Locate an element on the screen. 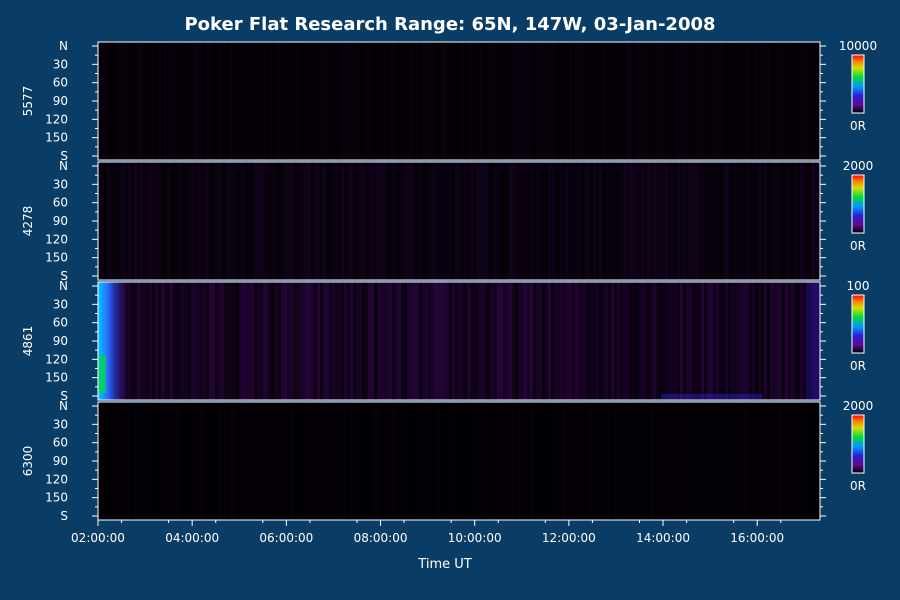 Image resolution: width=900 pixels, height=600 pixels. wavelength-label: 5577 is located at coordinates (28, 101).